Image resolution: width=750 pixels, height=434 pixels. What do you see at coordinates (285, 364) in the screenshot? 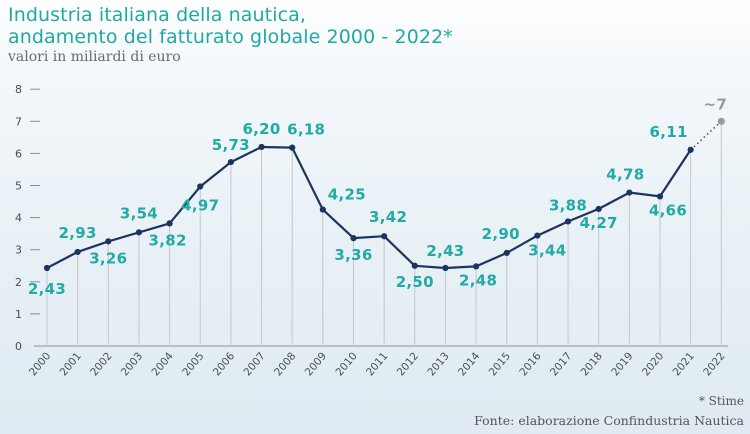
I see `x-tick-label: 2008` at bounding box center [285, 364].